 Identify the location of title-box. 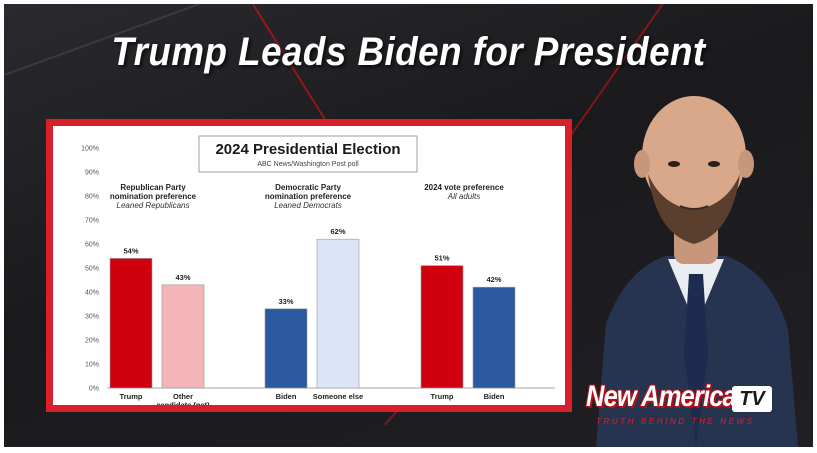
(308, 154).